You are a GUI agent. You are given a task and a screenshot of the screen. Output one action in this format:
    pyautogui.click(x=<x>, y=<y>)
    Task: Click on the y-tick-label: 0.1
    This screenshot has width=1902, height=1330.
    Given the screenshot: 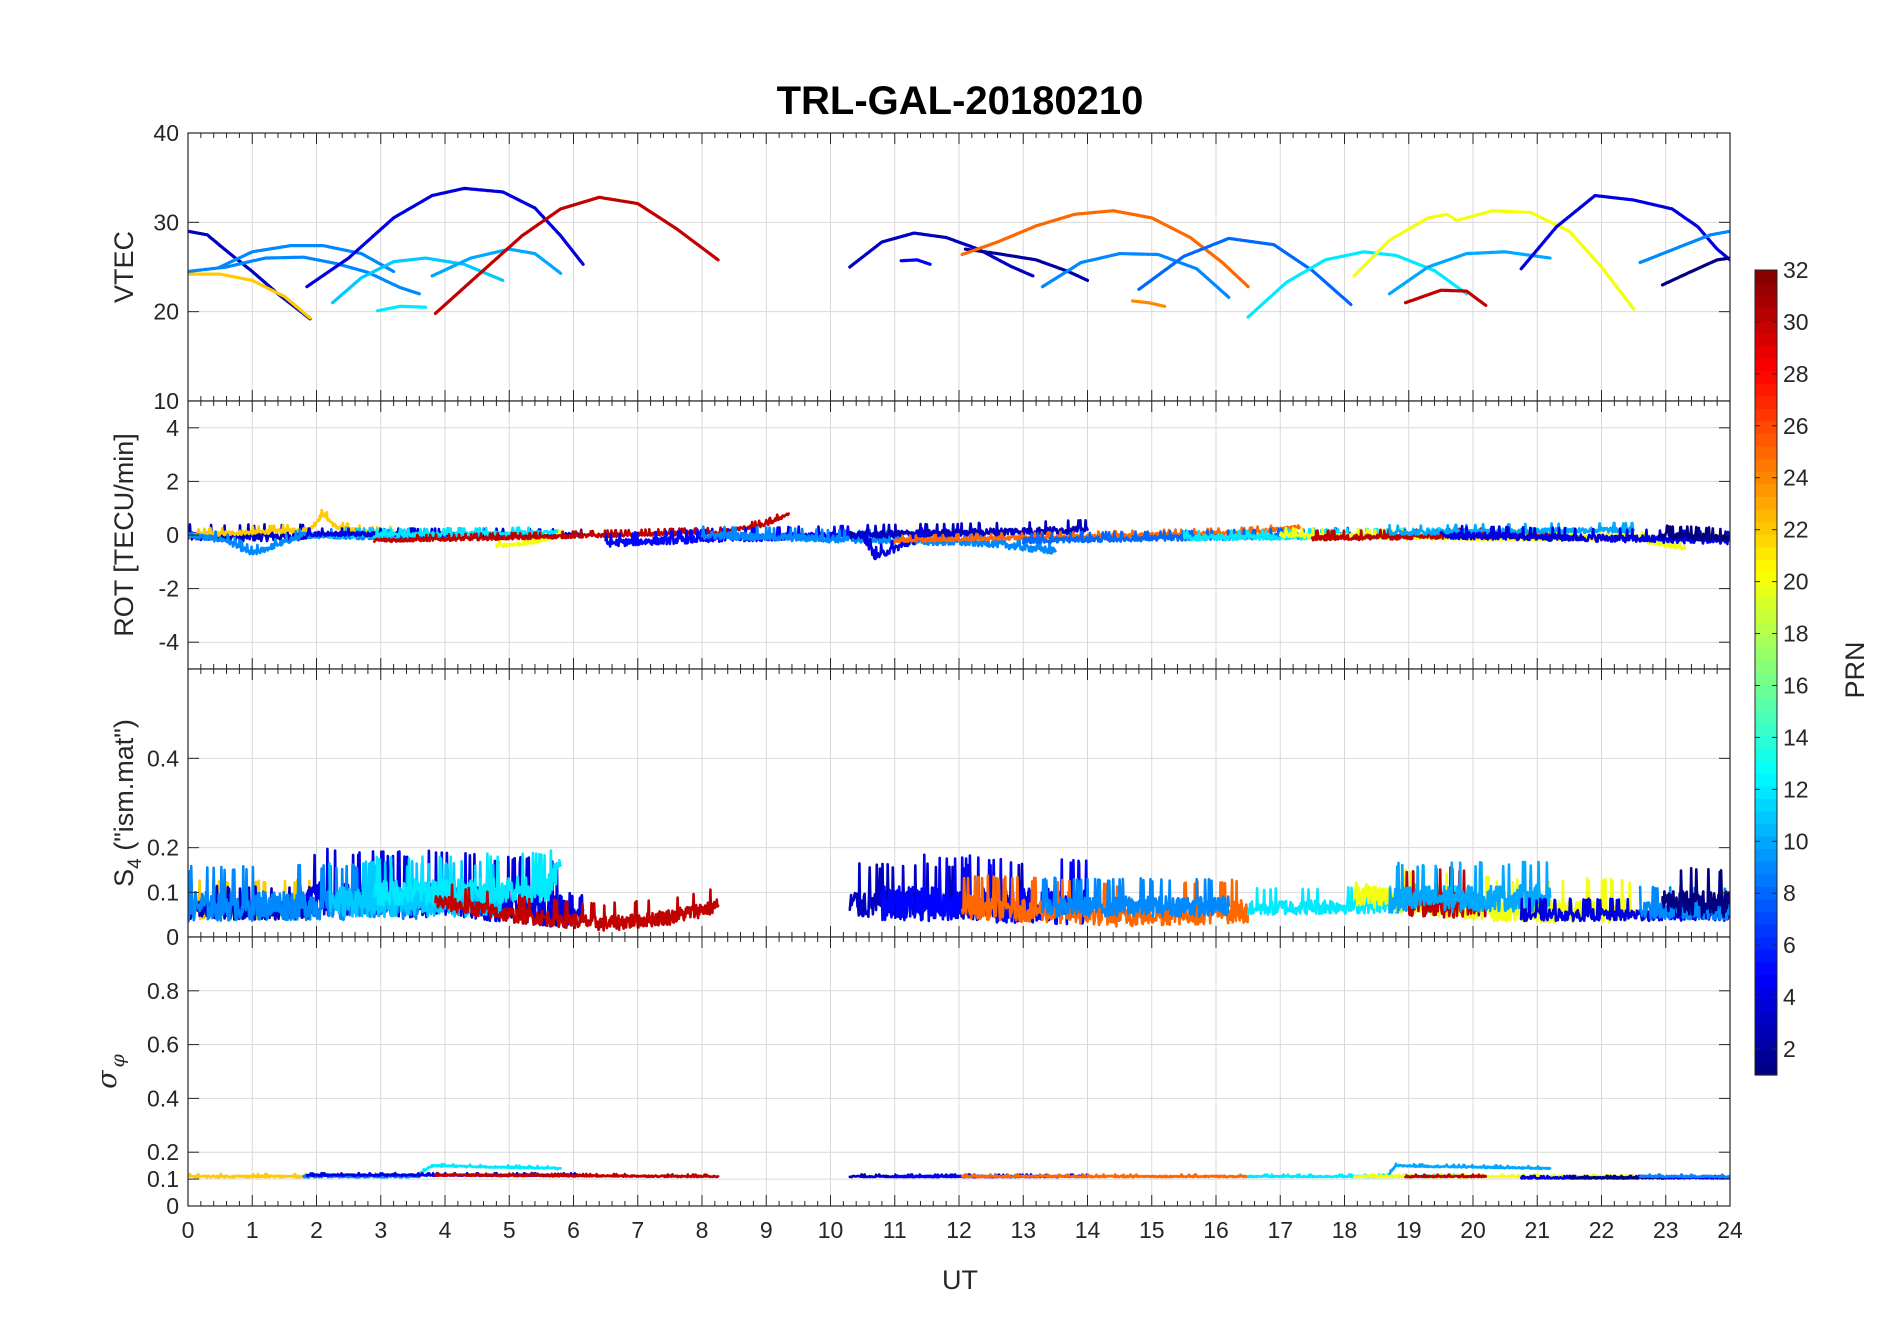 What is the action you would take?
    pyautogui.click(x=163, y=892)
    